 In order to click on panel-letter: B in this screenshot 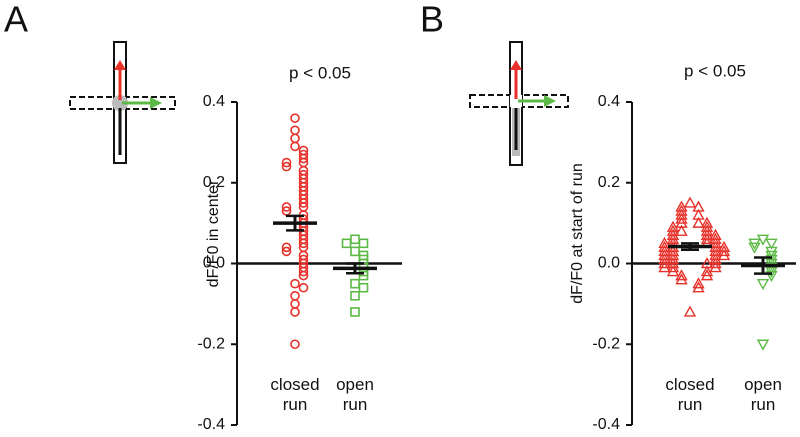, I will do `click(432, 20)`.